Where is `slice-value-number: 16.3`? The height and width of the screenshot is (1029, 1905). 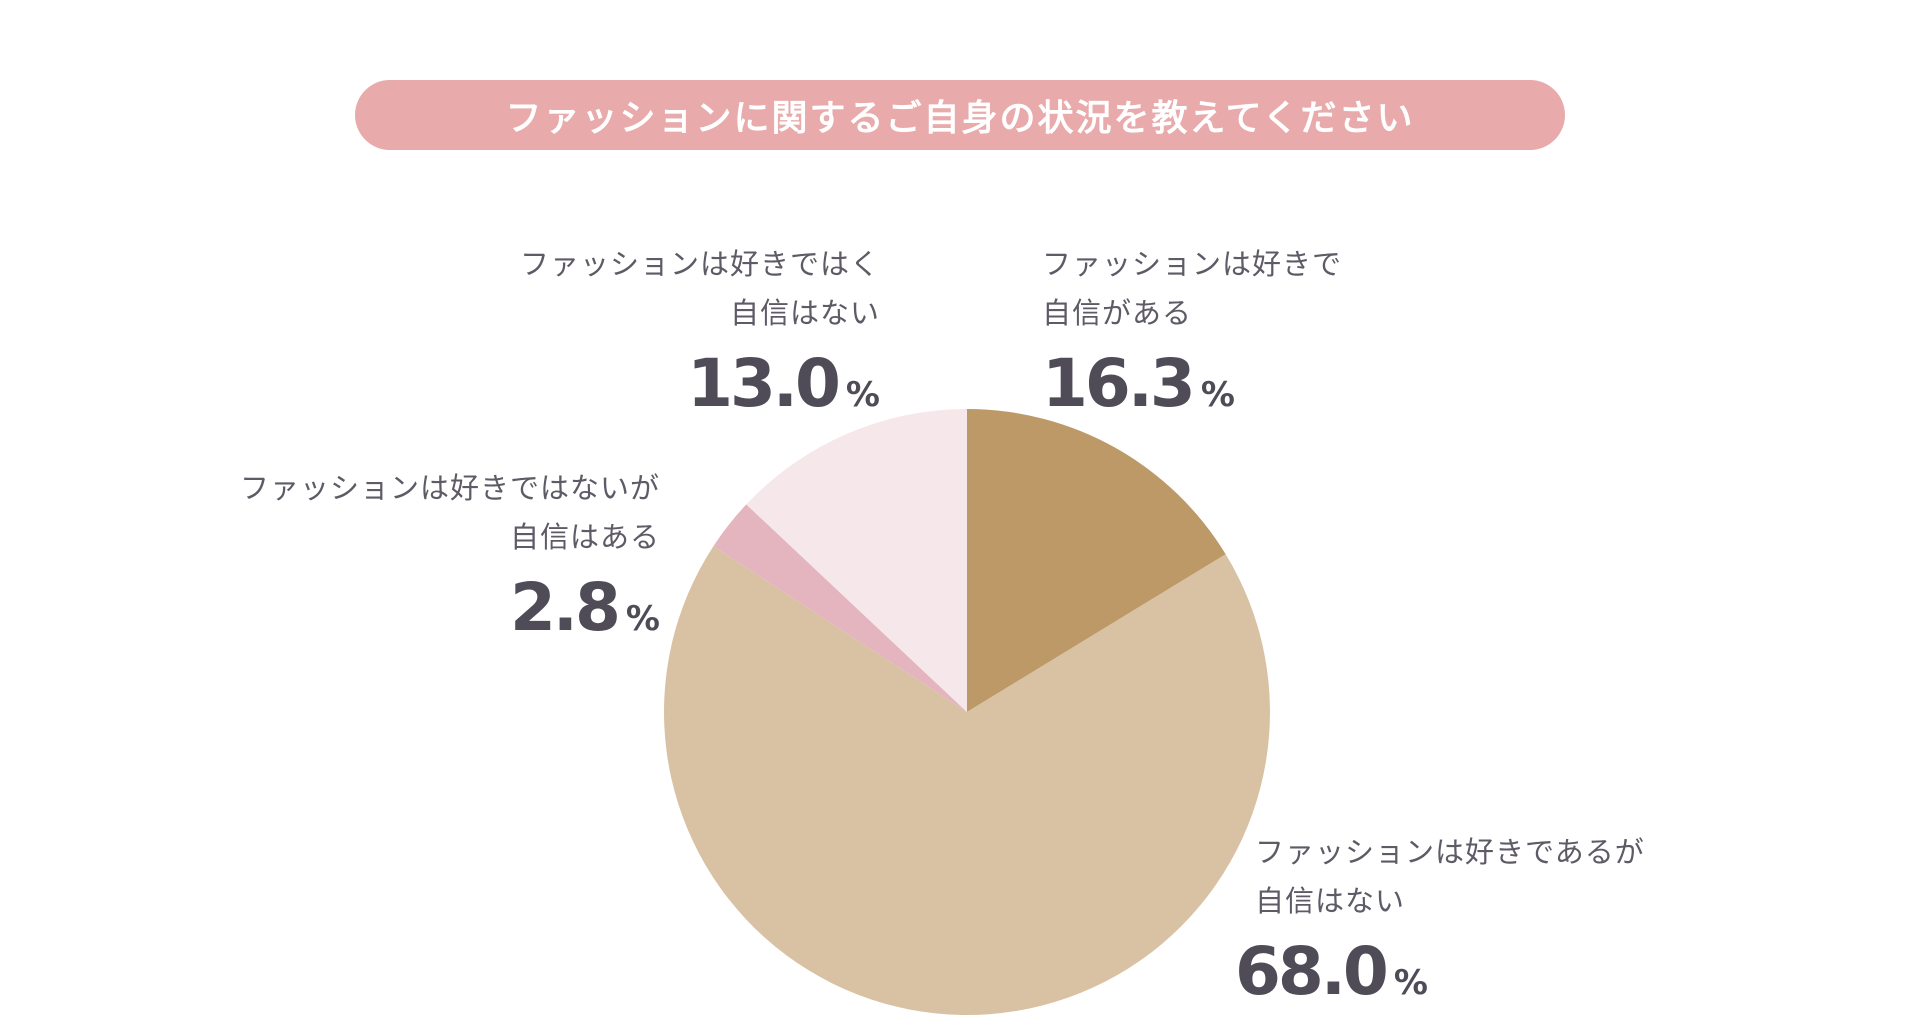 slice-value-number: 16.3 is located at coordinates (1119, 383).